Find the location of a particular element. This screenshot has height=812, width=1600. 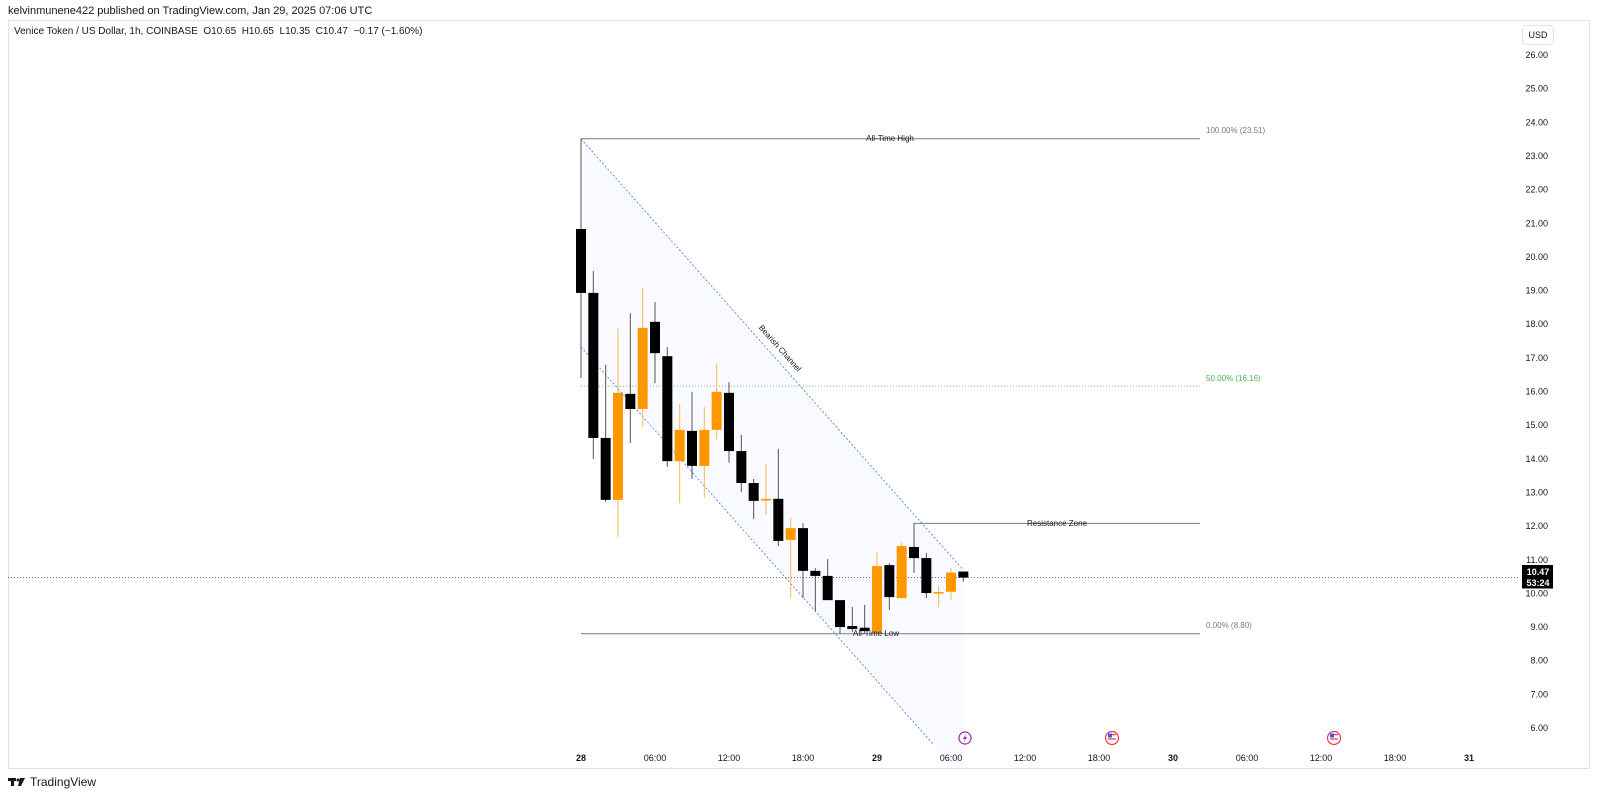

price-tick-label: 24.00 is located at coordinates (1536, 122).